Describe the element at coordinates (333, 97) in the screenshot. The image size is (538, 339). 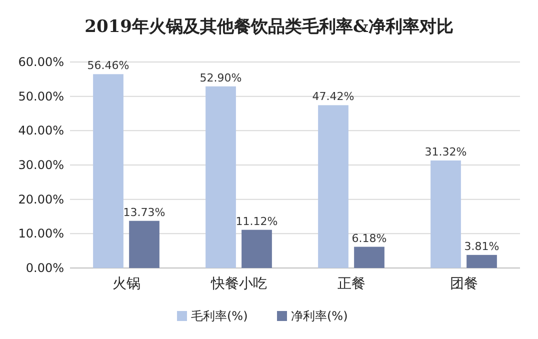
I see `data-label: 47.42%` at that location.